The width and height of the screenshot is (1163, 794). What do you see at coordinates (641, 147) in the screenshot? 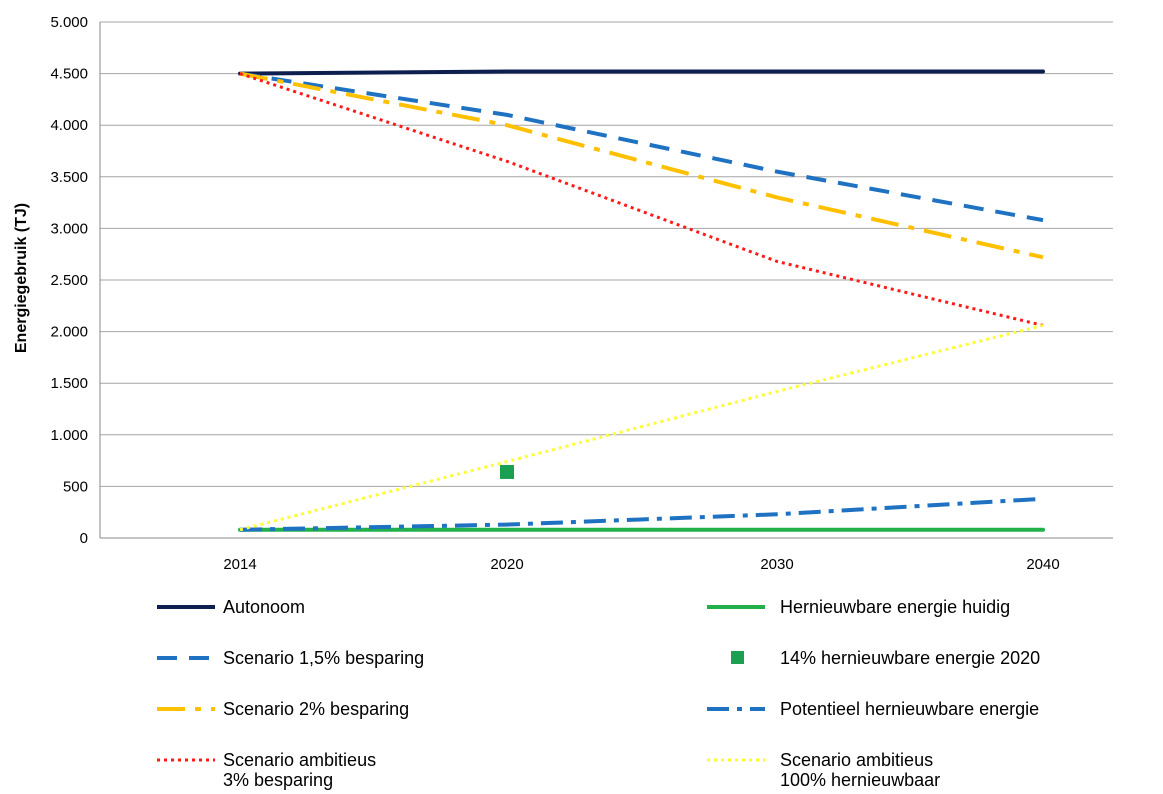
I see `series-scenario-1-5-besparing` at bounding box center [641, 147].